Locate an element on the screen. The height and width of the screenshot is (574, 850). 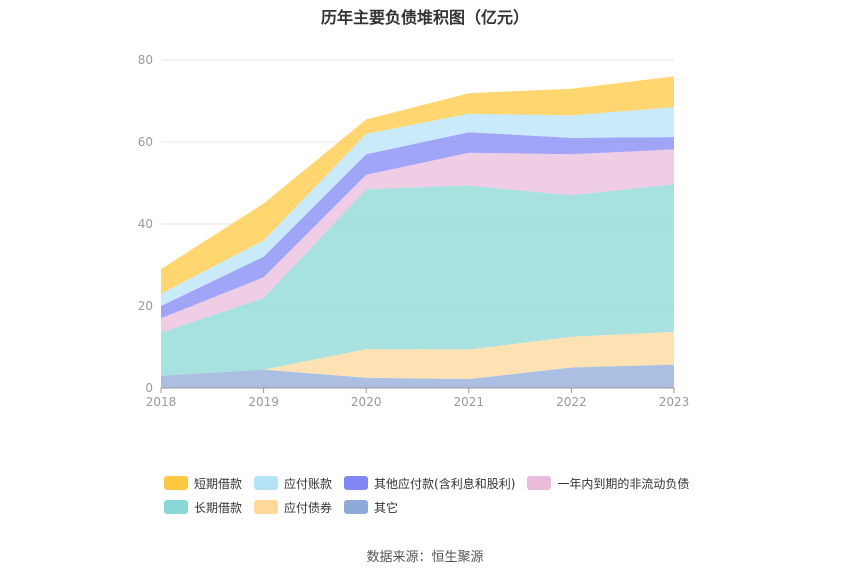
chart-title: 历年主要负债堆积图（亿元） is located at coordinates (424, 17).